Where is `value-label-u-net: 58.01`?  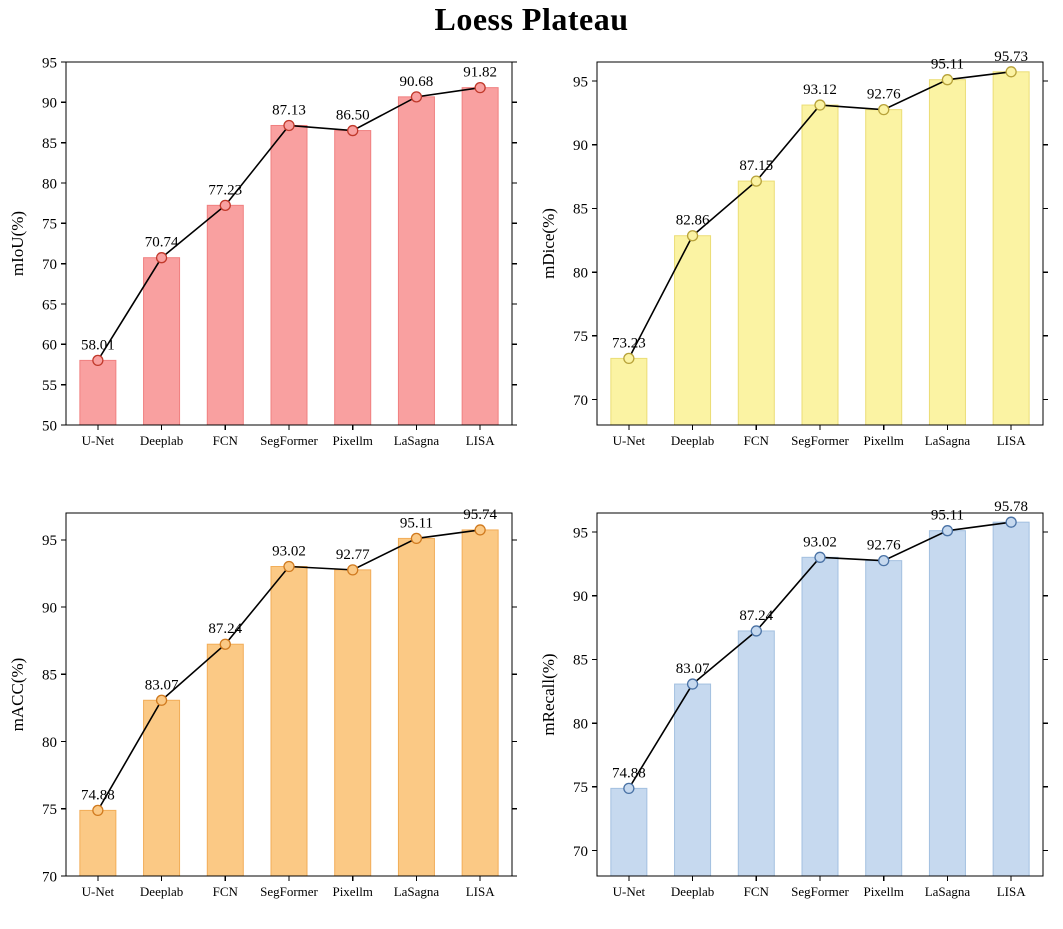 value-label-u-net: 58.01 is located at coordinates (97, 345).